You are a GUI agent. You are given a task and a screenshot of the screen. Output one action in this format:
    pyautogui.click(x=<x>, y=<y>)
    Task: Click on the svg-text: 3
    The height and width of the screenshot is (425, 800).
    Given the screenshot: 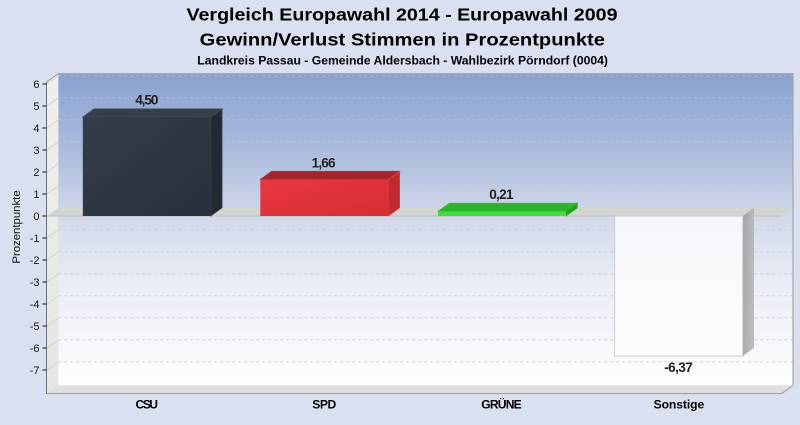 What is the action you would take?
    pyautogui.click(x=36, y=151)
    